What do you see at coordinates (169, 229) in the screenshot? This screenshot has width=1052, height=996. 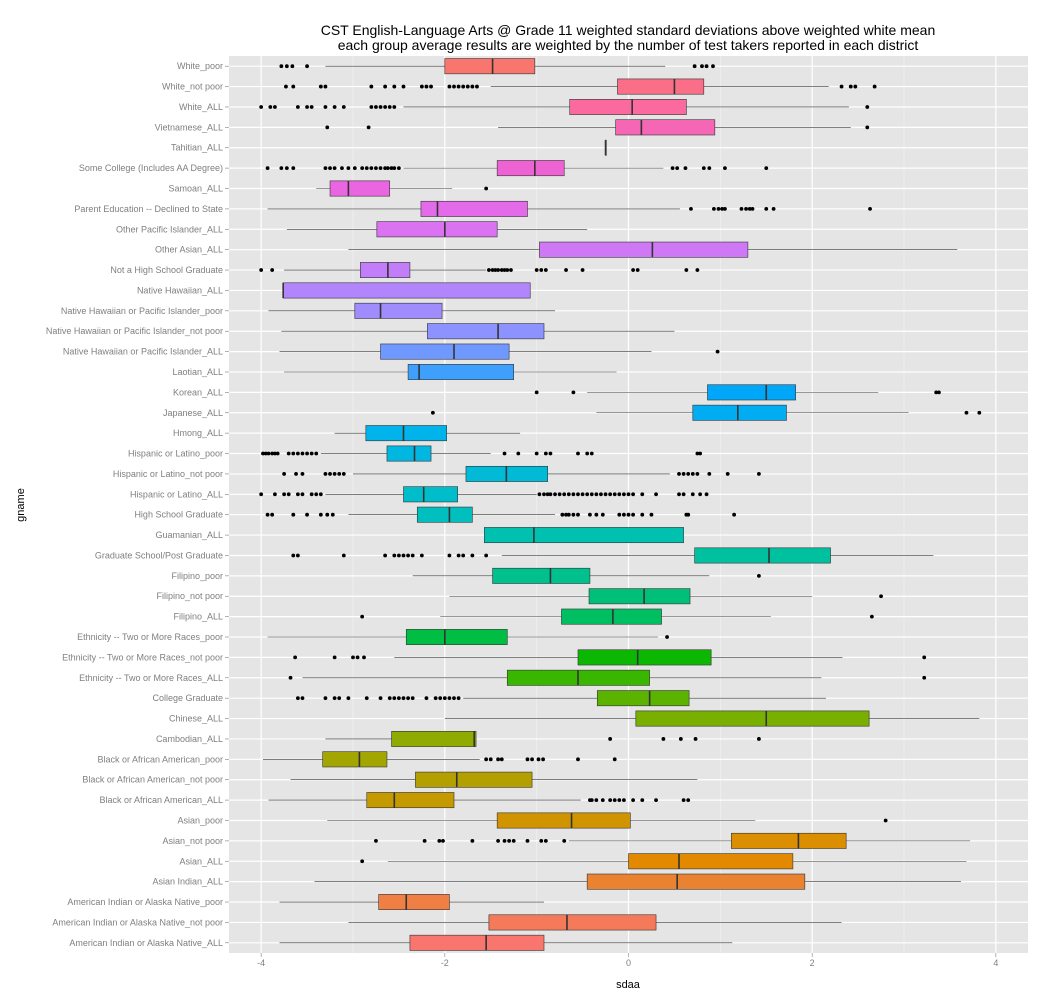 I see `y-tick-label: Other Pacific Islander_ALL` at bounding box center [169, 229].